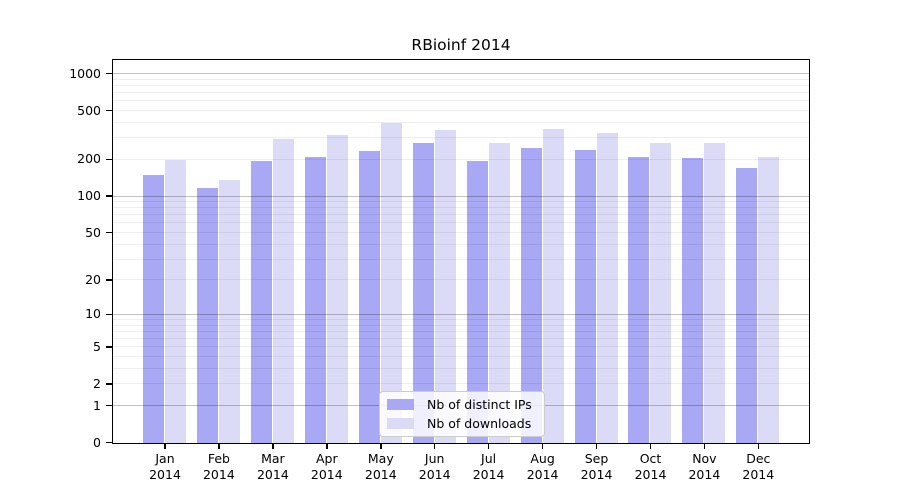 This screenshot has width=900, height=500. What do you see at coordinates (445, 286) in the screenshot?
I see `bar-downloads-jun` at bounding box center [445, 286].